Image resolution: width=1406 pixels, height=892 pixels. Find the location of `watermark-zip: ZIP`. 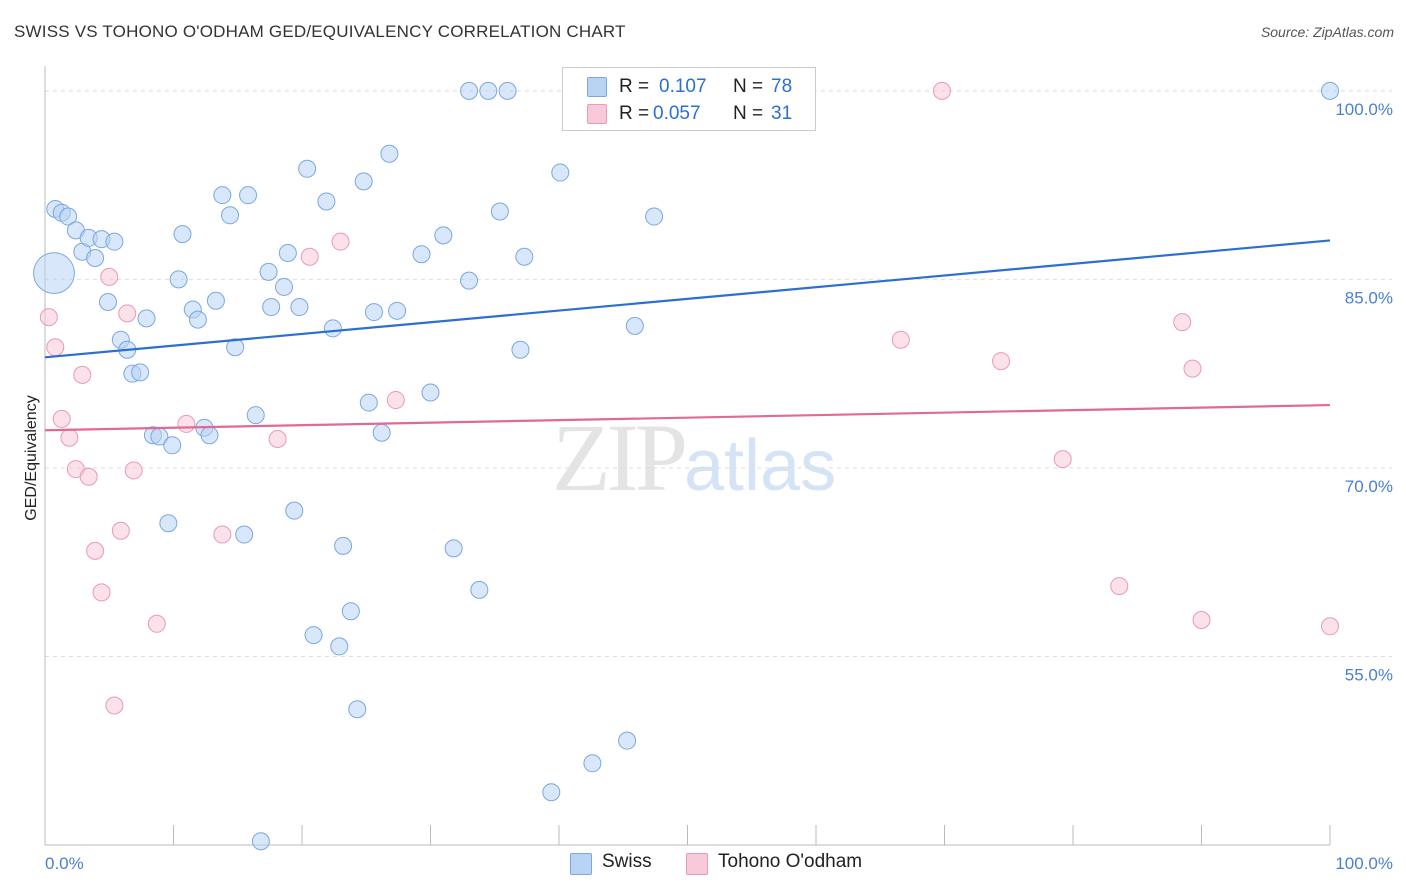

watermark-zip: ZIP is located at coordinates (620, 457).